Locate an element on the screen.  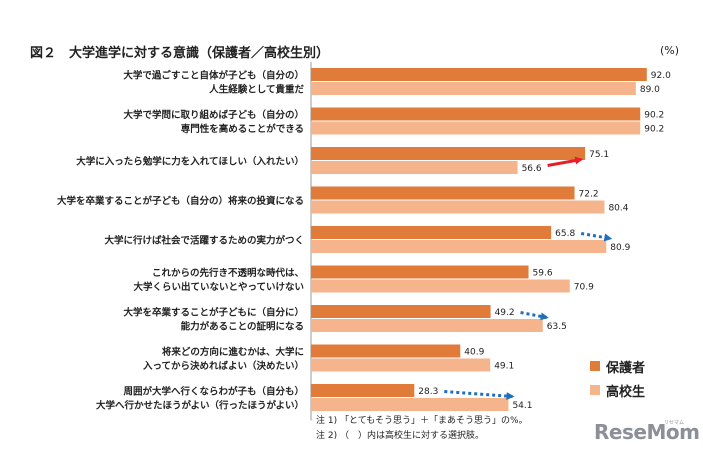
data-label-student: 70.9 is located at coordinates (584, 288).